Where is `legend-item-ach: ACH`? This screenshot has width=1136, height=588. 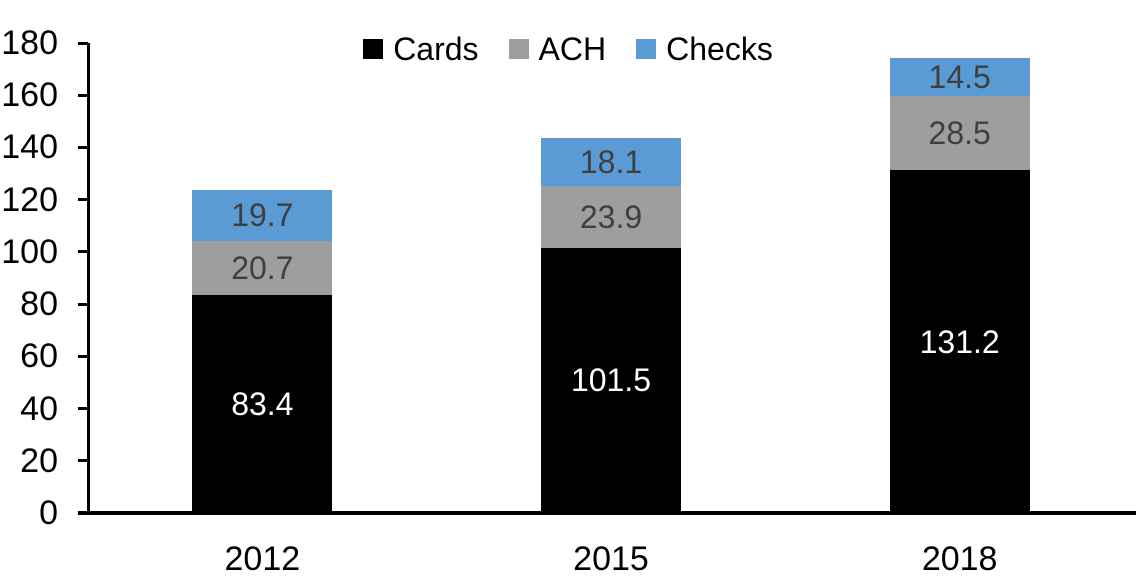 legend-item-ach: ACH is located at coordinates (557, 49).